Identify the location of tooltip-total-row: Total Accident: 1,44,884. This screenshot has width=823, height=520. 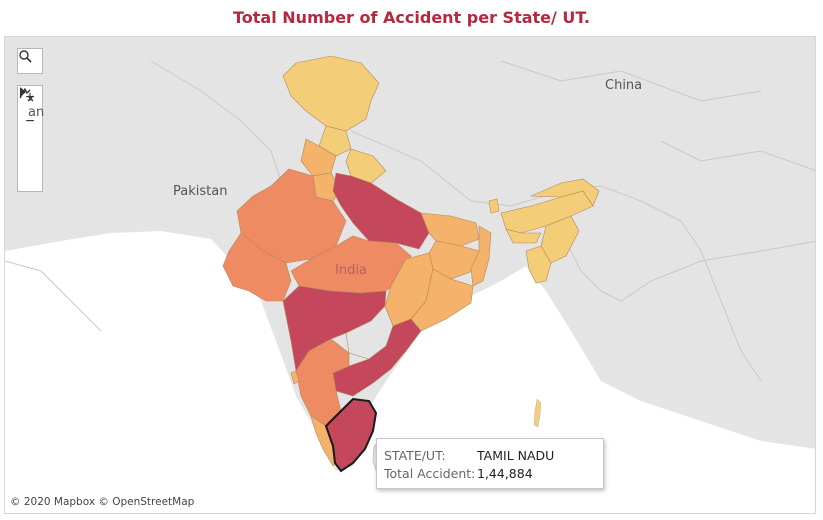
(458, 473).